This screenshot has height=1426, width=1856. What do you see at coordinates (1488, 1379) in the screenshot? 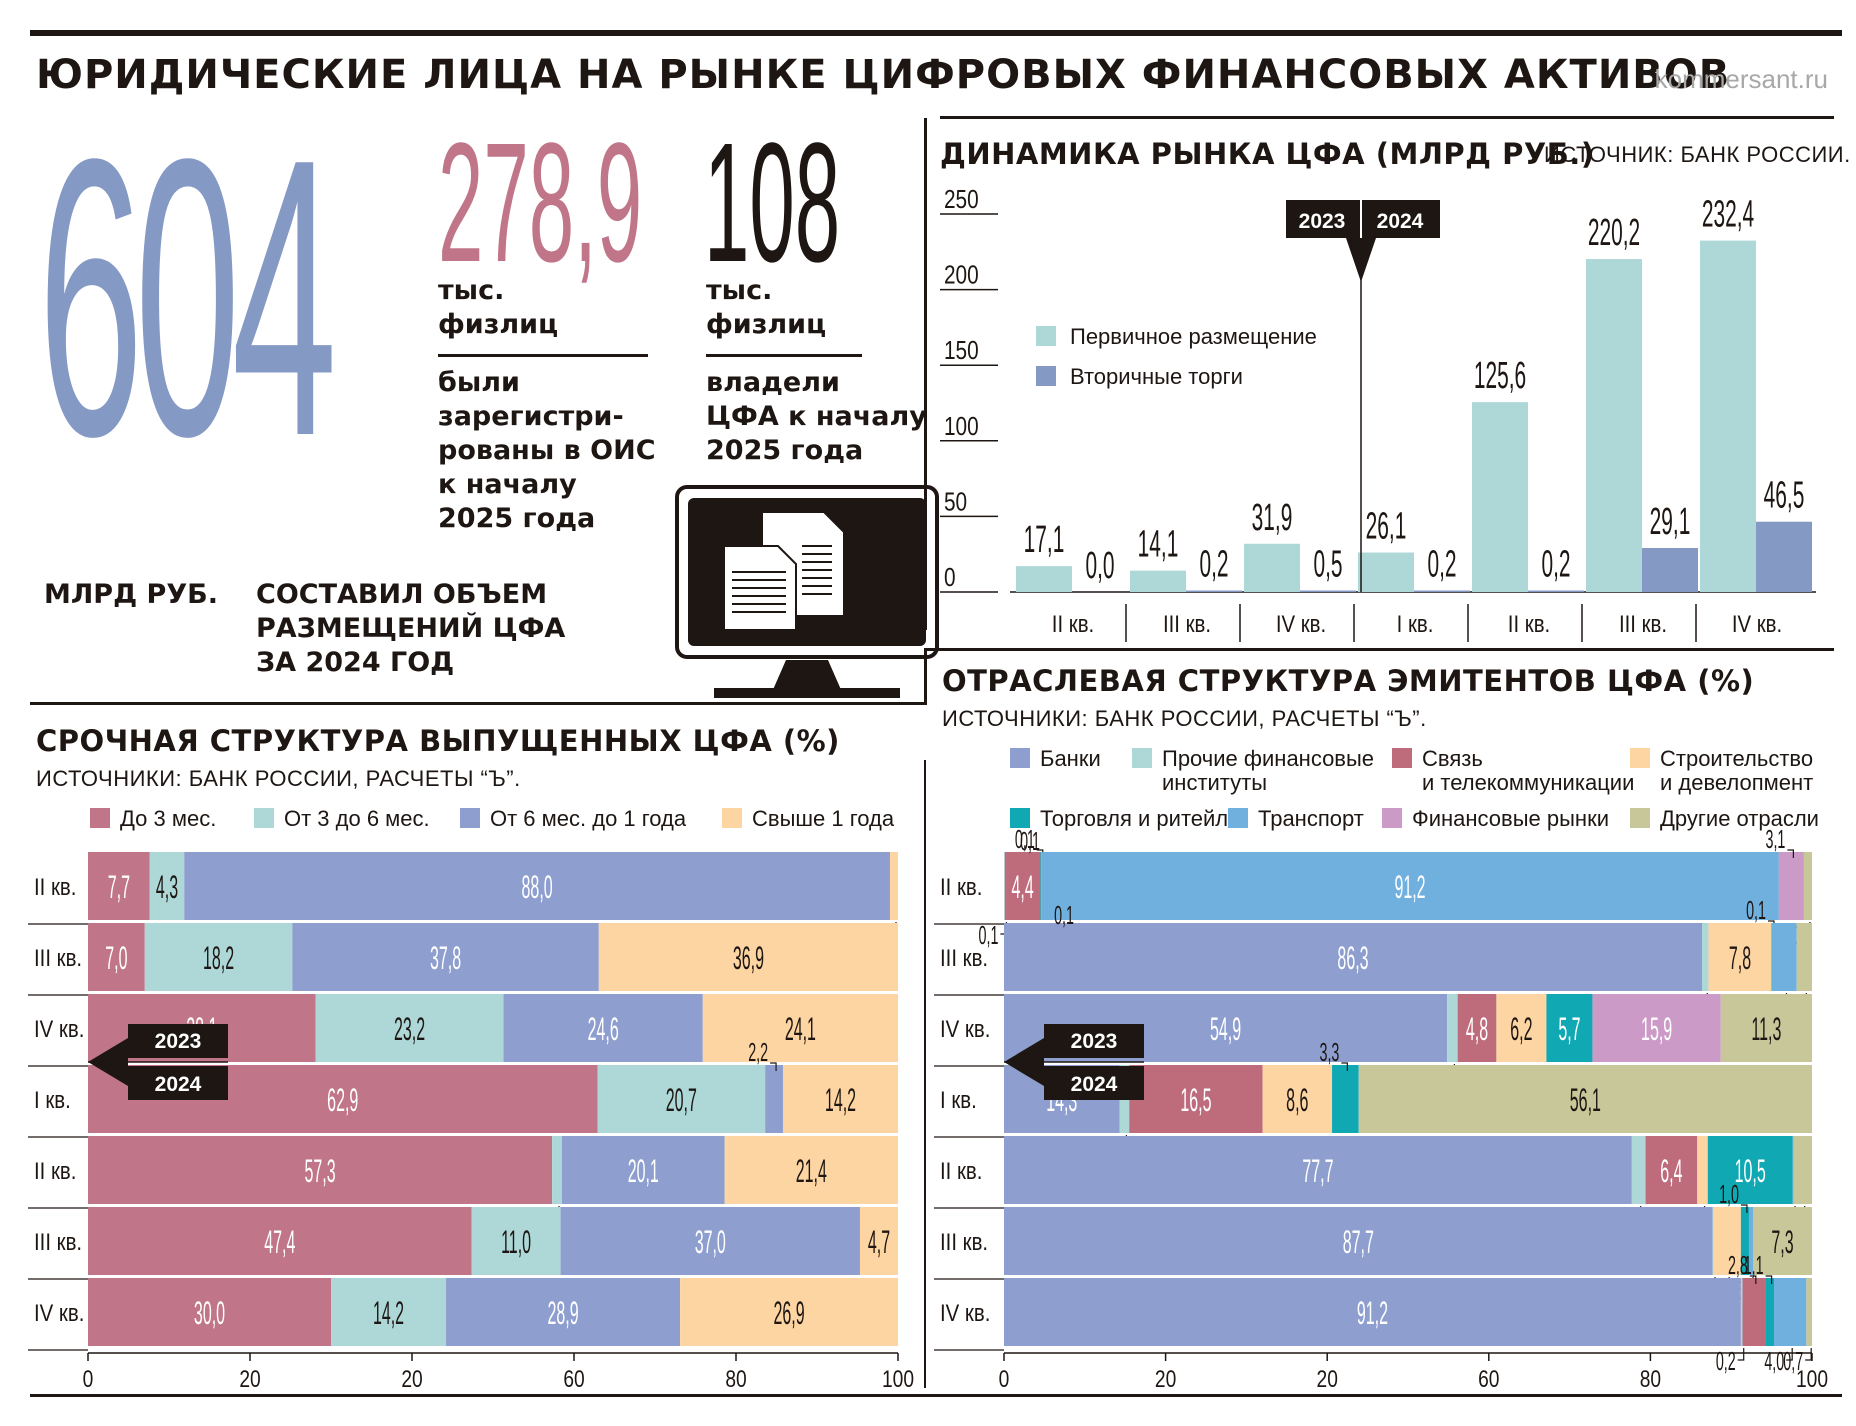
I see `industry-x-tick-label: 60` at bounding box center [1488, 1379].